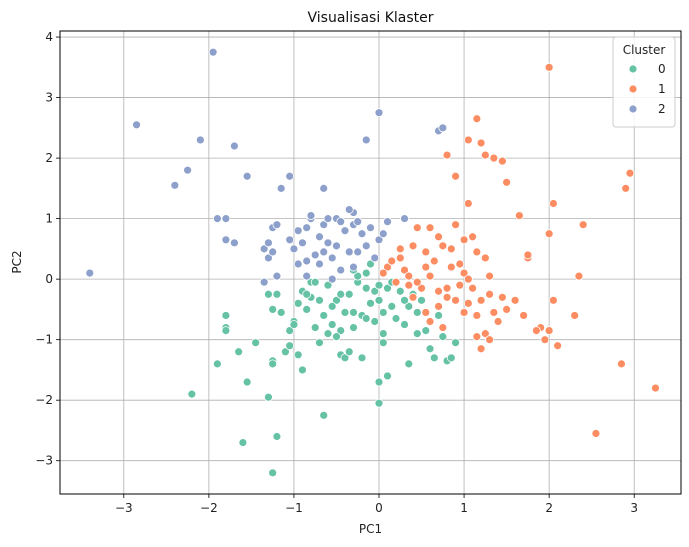 The height and width of the screenshot is (547, 689). Describe the element at coordinates (662, 69) in the screenshot. I see `legend-label-cluster-0: 0` at that location.